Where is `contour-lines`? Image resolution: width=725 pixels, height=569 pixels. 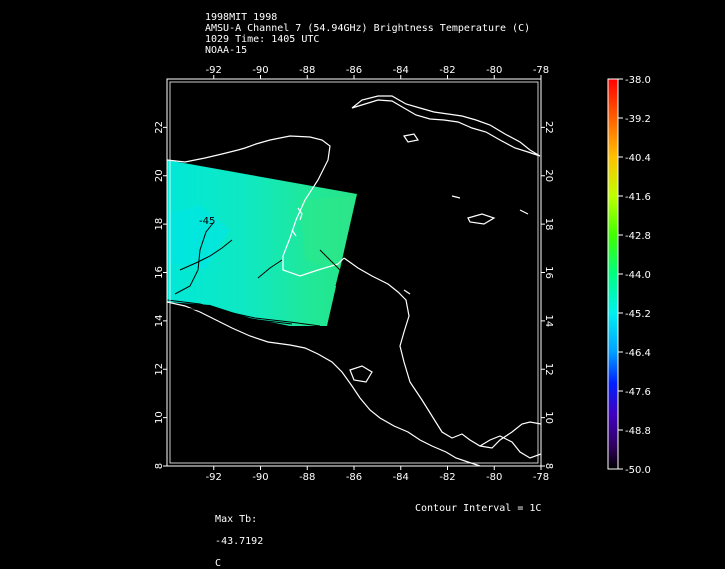
contour-lines is located at coordinates (254, 274).